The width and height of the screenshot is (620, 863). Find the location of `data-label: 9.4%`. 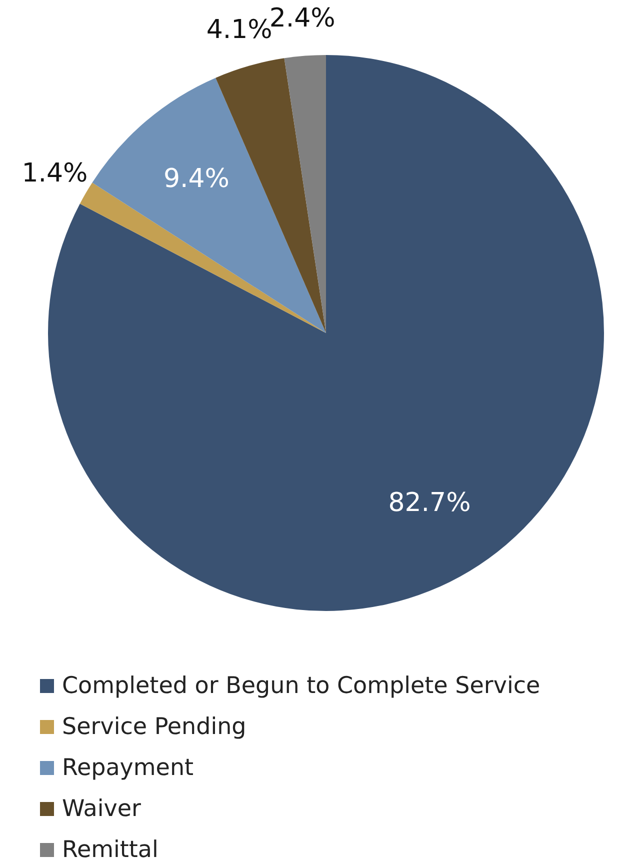

data-label: 9.4% is located at coordinates (196, 179).